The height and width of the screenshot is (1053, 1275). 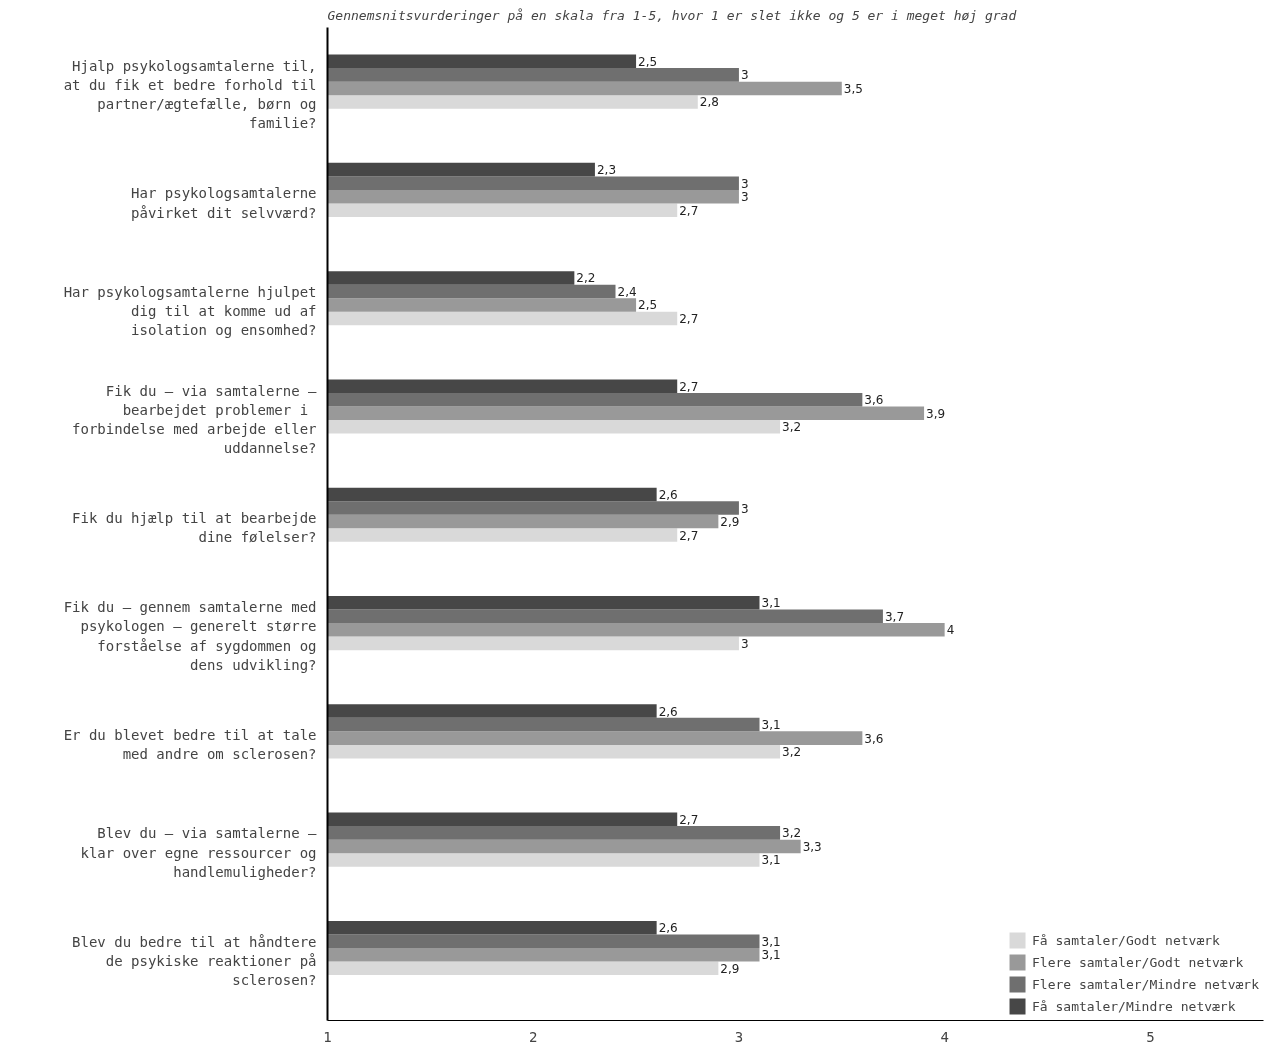 I want to click on data-label: 3,9, so click(x=936, y=413).